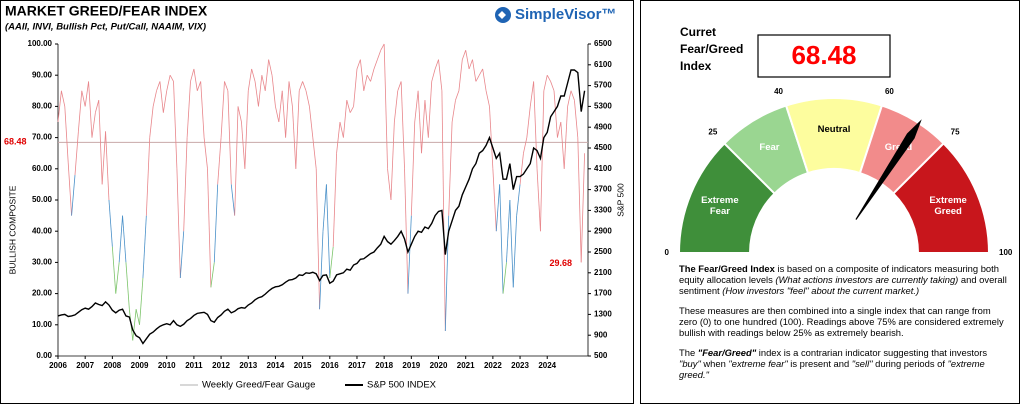 The height and width of the screenshot is (404, 1024). Describe the element at coordinates (565, 14) in the screenshot. I see `logo: SimpleVisor™` at that location.